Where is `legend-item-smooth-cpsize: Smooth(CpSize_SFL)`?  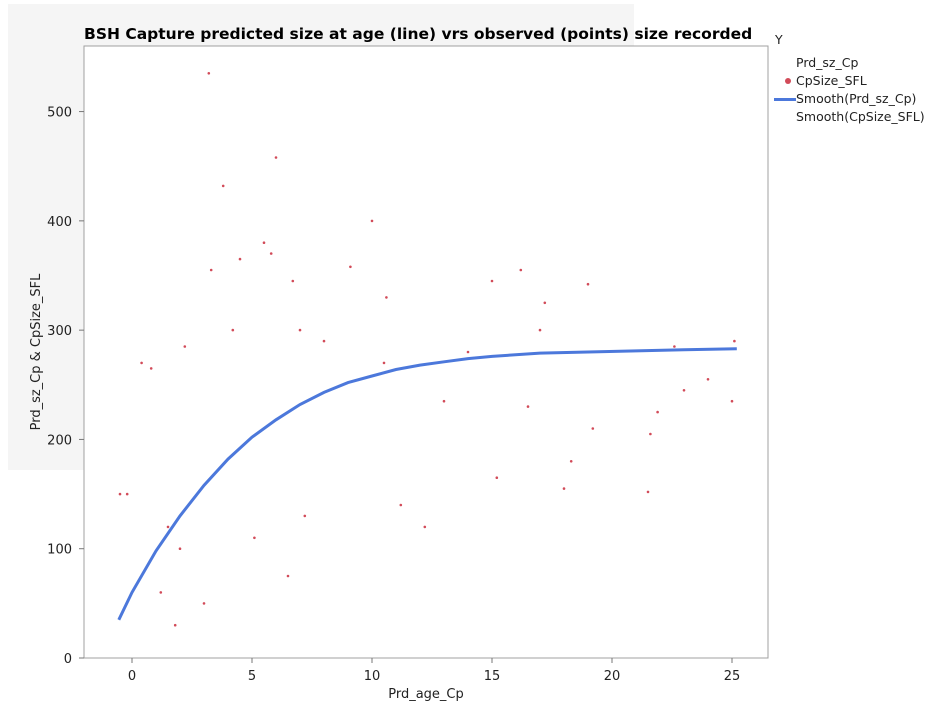
legend-item-smooth-cpsize: Smooth(CpSize_SFL) is located at coordinates (848, 116).